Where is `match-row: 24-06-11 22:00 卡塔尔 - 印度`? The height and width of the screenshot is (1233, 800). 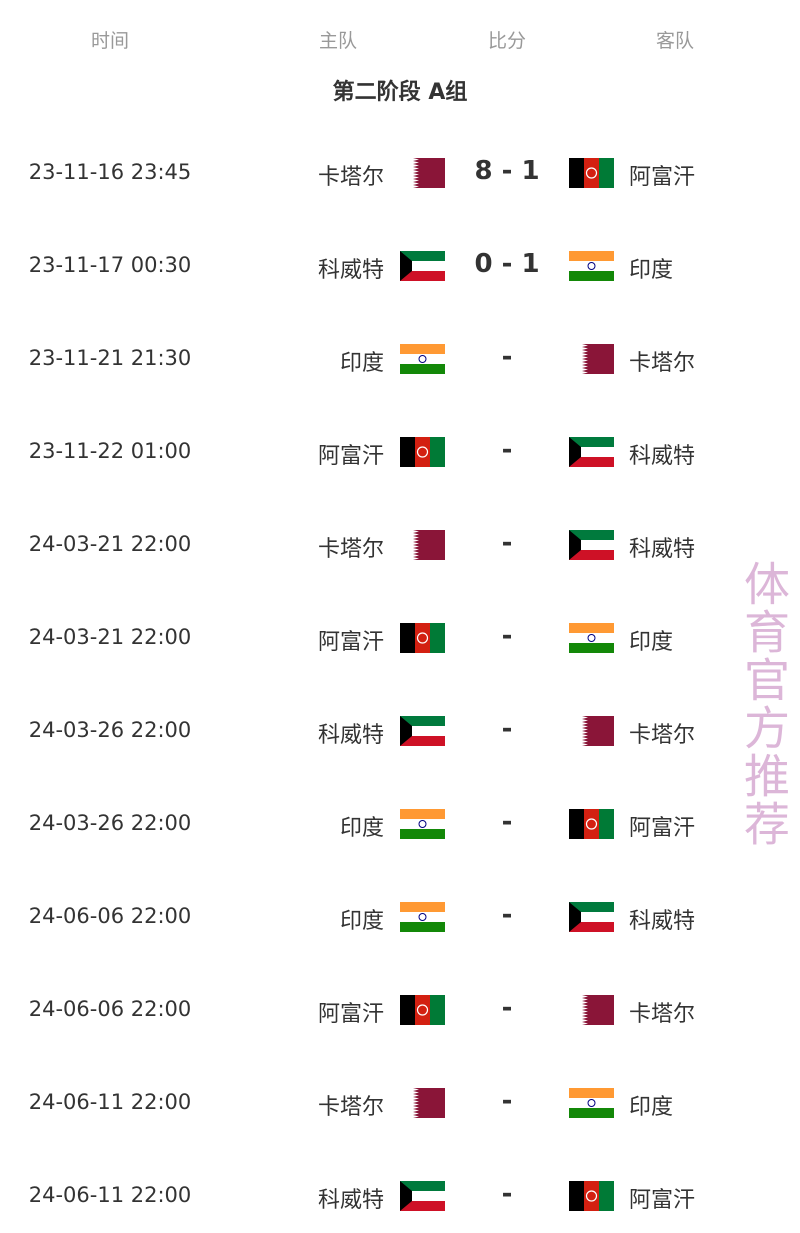
match-row: 24-06-11 22:00 卡塔尔 - 印度 is located at coordinates (400, 1103).